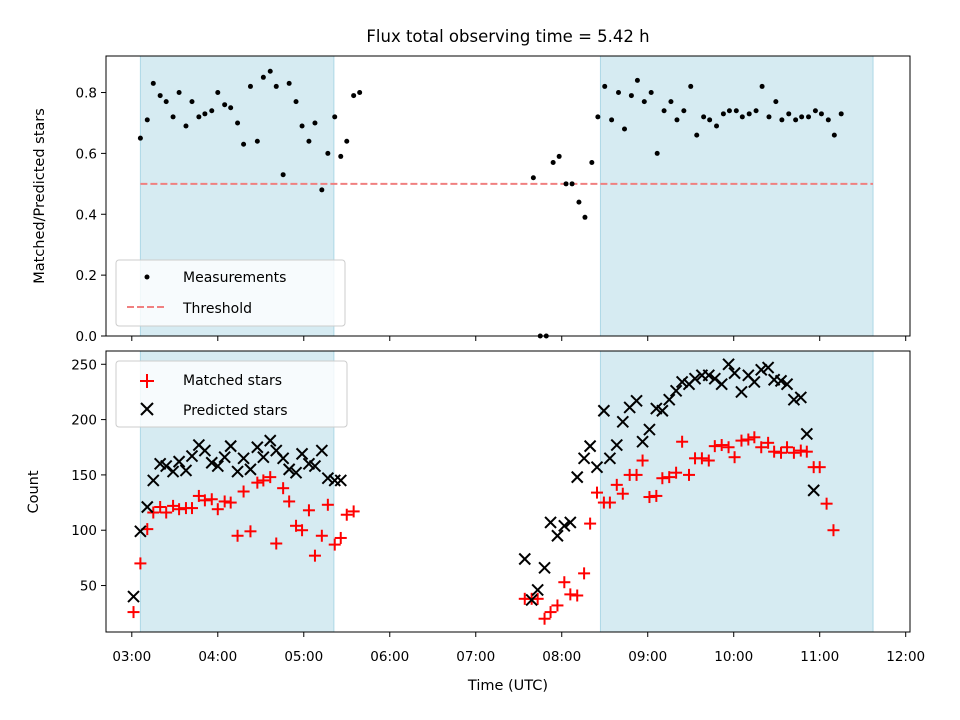 The image size is (960, 720). I want to click on x-tick-label: 08:00, so click(561, 657).